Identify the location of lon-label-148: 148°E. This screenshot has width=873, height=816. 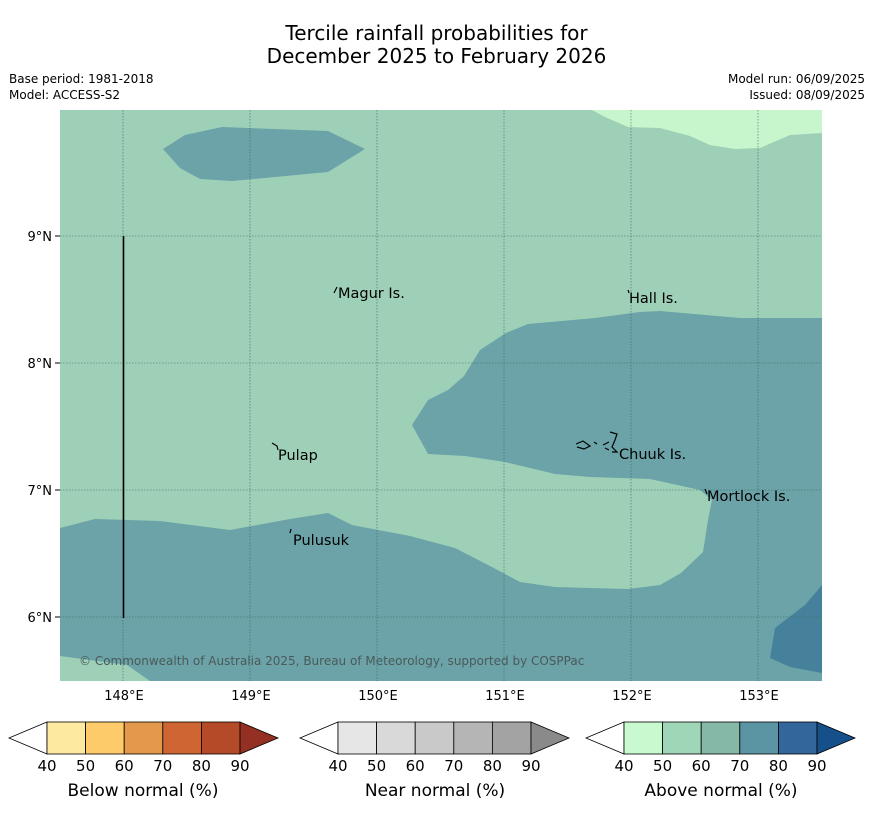
(124, 696).